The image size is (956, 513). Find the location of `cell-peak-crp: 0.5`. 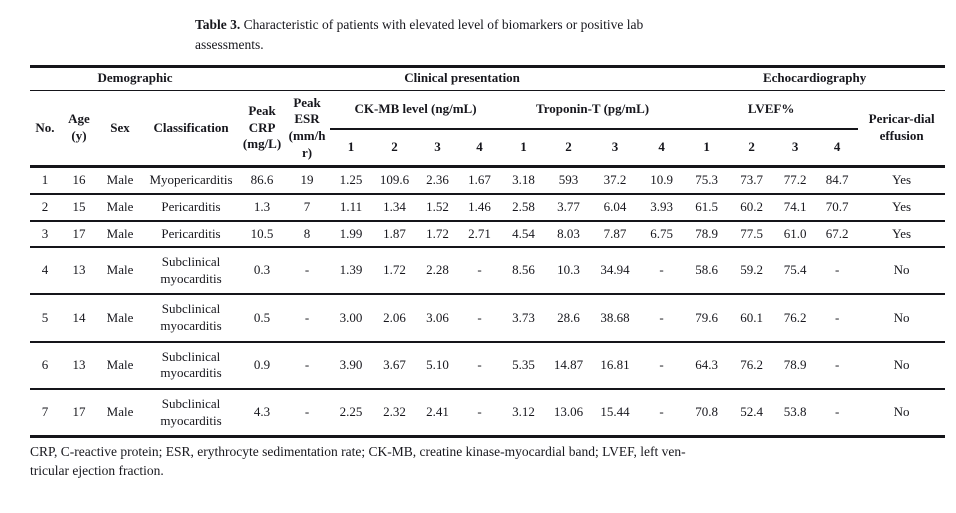

cell-peak-crp: 0.5 is located at coordinates (262, 317).